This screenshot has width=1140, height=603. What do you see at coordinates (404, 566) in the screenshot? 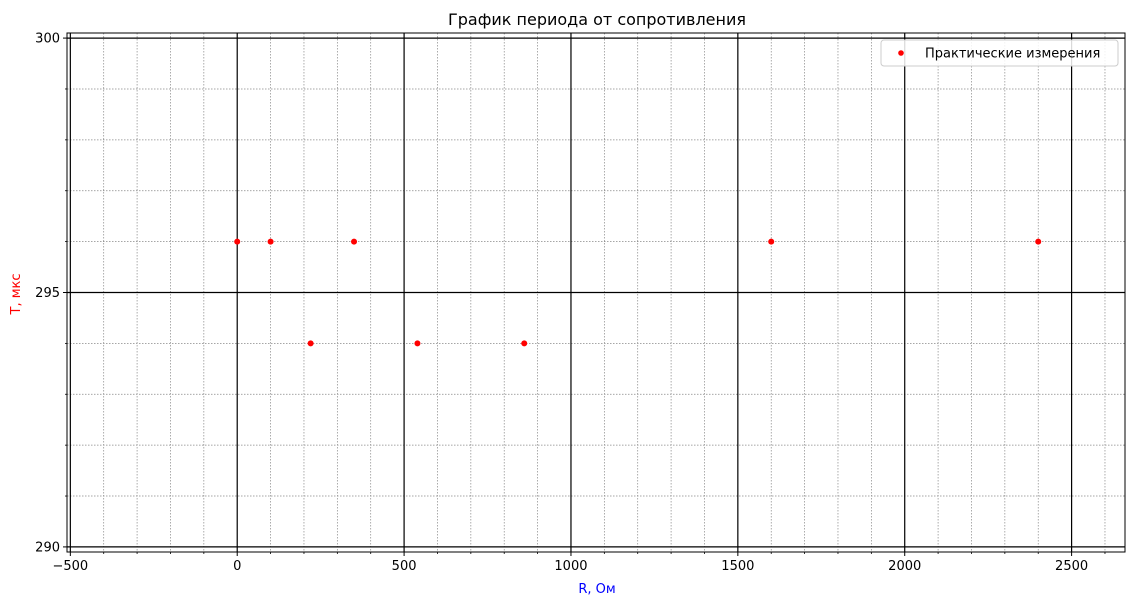
I see `x-tick-label: 500` at bounding box center [404, 566].